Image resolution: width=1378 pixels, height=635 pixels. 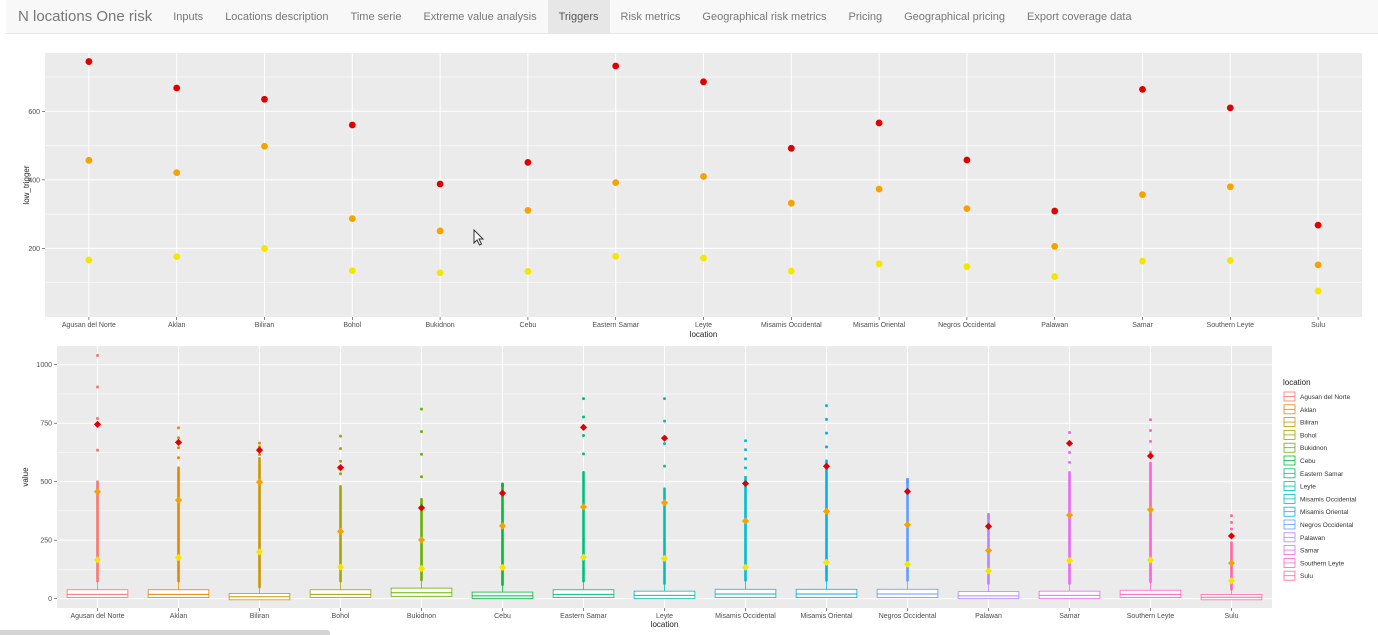 What do you see at coordinates (50, 599) in the screenshot?
I see `y-tick-label: 0` at bounding box center [50, 599].